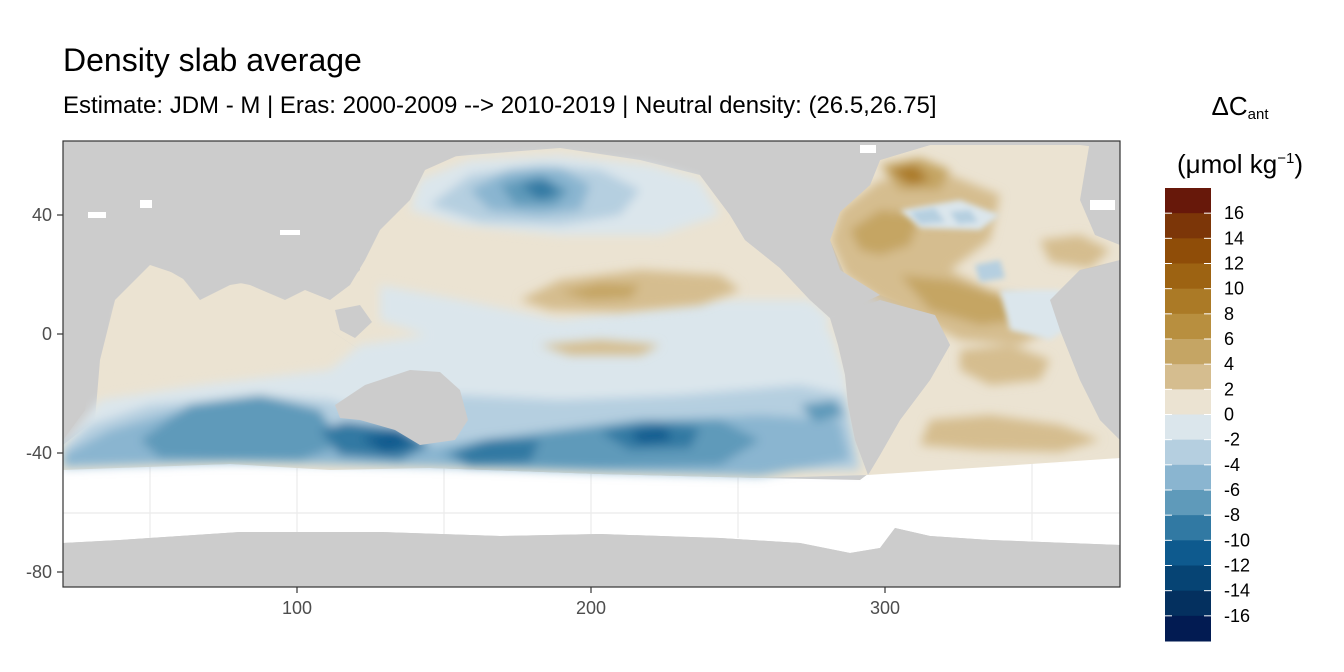 The image size is (1344, 672). I want to click on legend-label: -8, so click(1232, 515).